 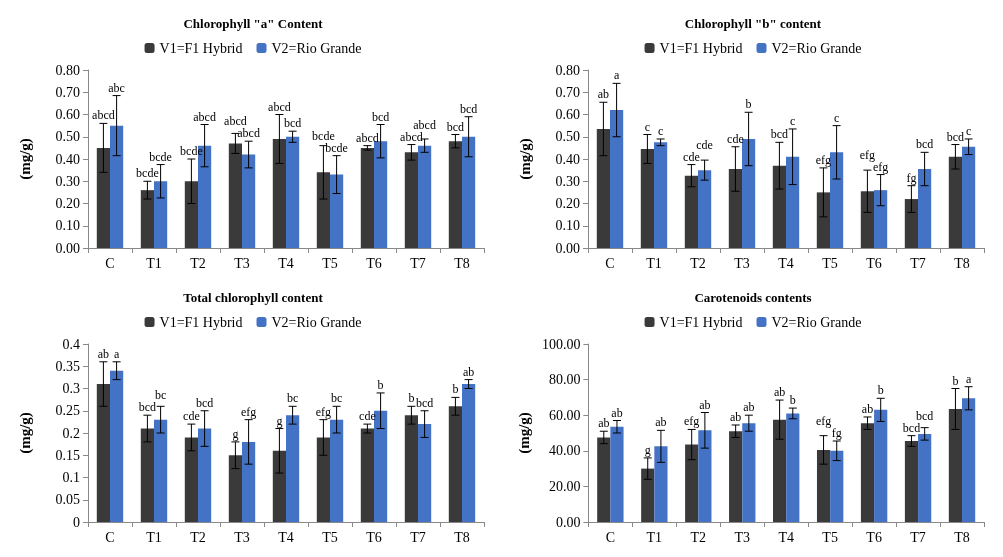 What do you see at coordinates (71, 344) in the screenshot?
I see `y-tick-label: 0.4` at bounding box center [71, 344].